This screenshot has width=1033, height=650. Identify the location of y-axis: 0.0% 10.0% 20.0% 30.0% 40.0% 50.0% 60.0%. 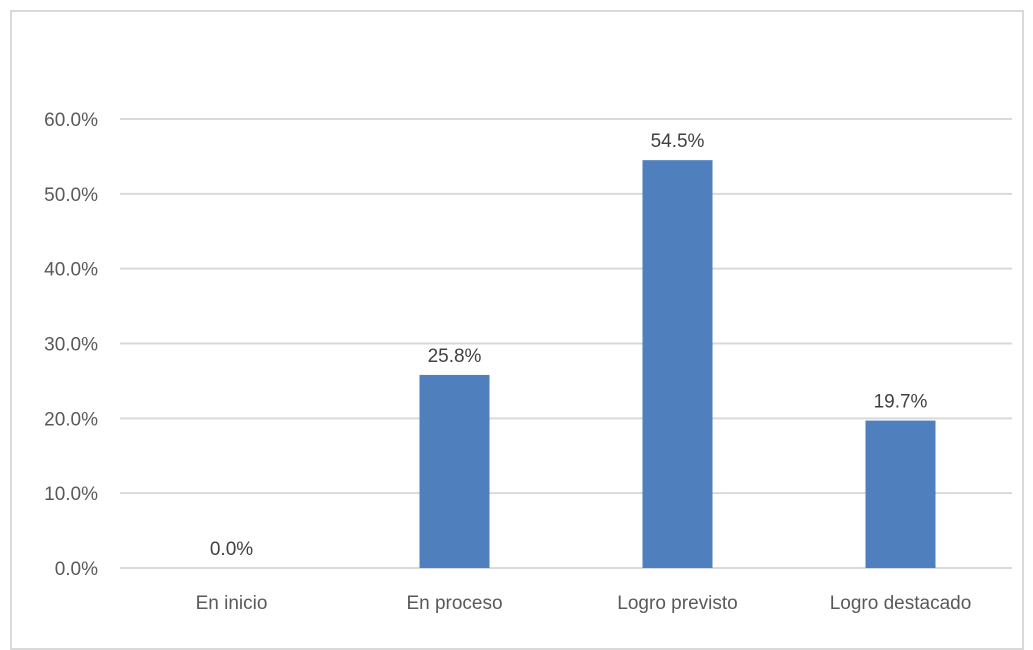
(71, 345).